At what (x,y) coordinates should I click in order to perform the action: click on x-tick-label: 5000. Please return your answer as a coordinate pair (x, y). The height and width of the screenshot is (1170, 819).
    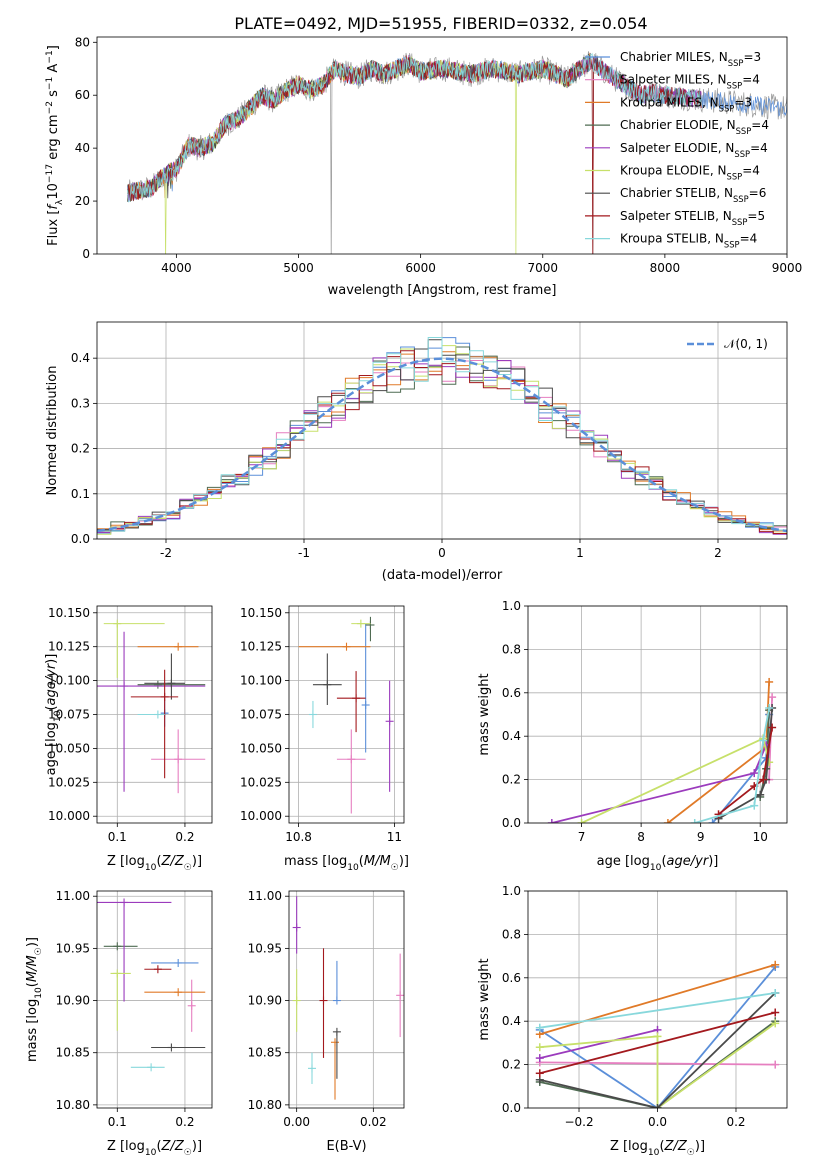
    Looking at the image, I should click on (298, 268).